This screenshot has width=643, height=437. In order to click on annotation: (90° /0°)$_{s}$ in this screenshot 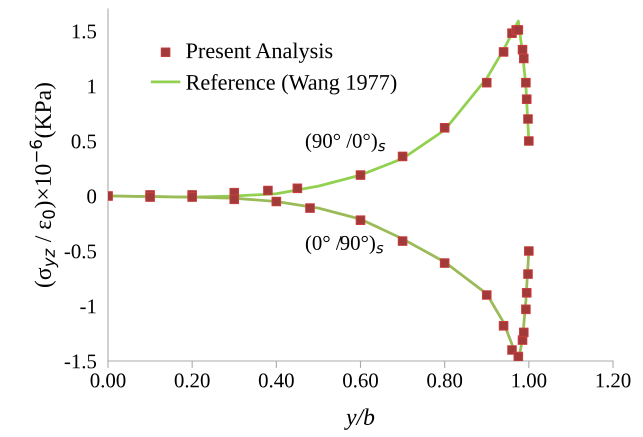, I will do `click(346, 142)`.